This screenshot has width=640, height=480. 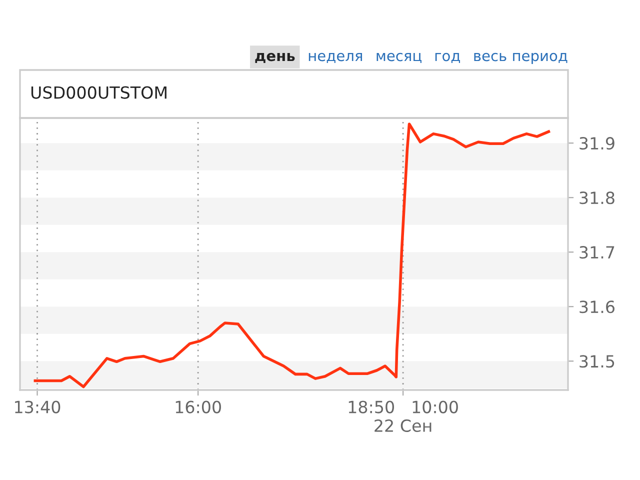 What do you see at coordinates (335, 58) in the screenshot?
I see `text: неделя` at bounding box center [335, 58].